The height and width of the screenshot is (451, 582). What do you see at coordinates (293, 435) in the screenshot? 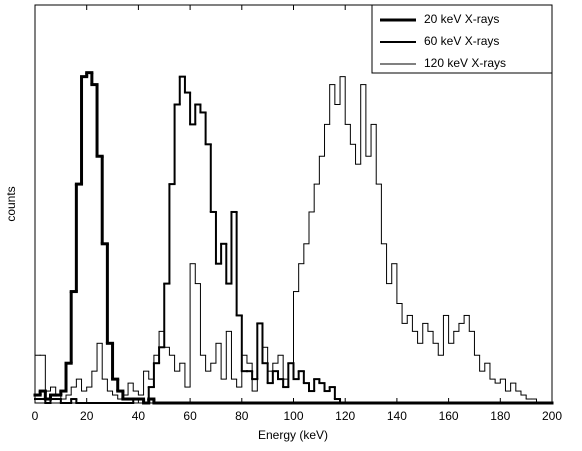
I see `x-axis-label: Energy (keV)` at bounding box center [293, 435].